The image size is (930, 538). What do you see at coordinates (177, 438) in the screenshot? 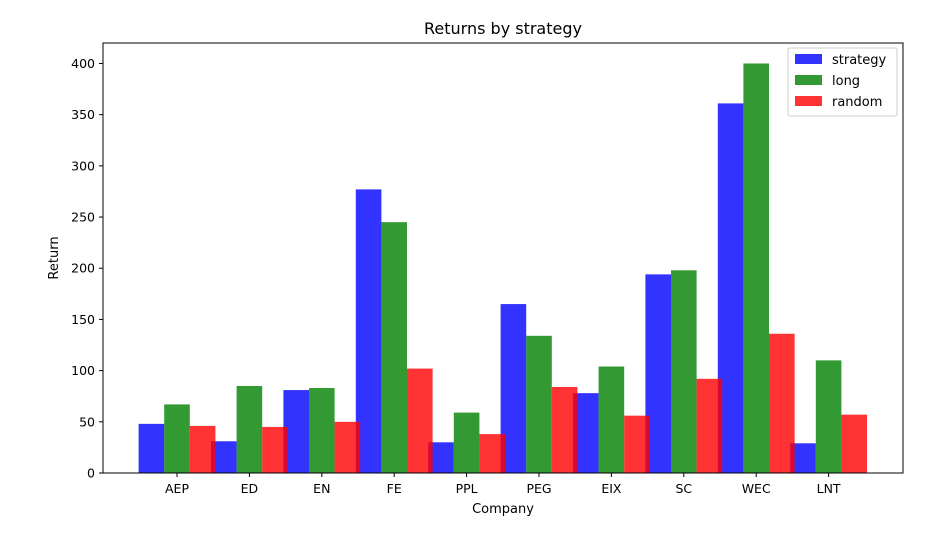
I see `bar-long-AEP` at bounding box center [177, 438].